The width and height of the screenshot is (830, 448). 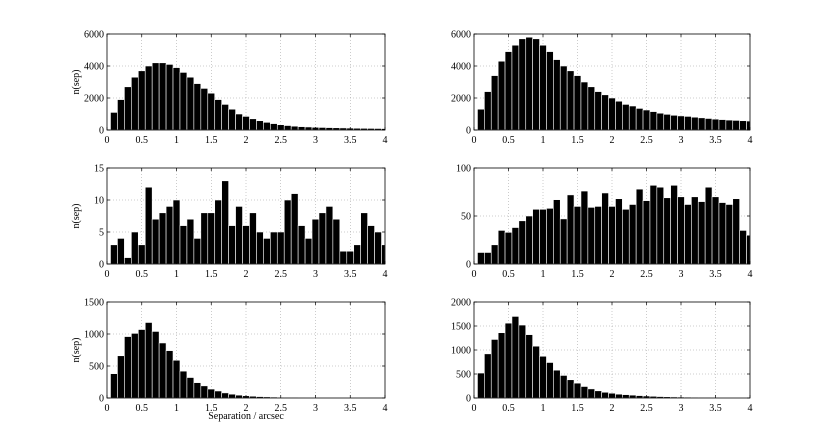 I want to click on chart-panel-6: 0 0.5 1 1.5 2 2.5 3 3.5 4 0 500 1000 1500 2000, so click(x=602, y=356).